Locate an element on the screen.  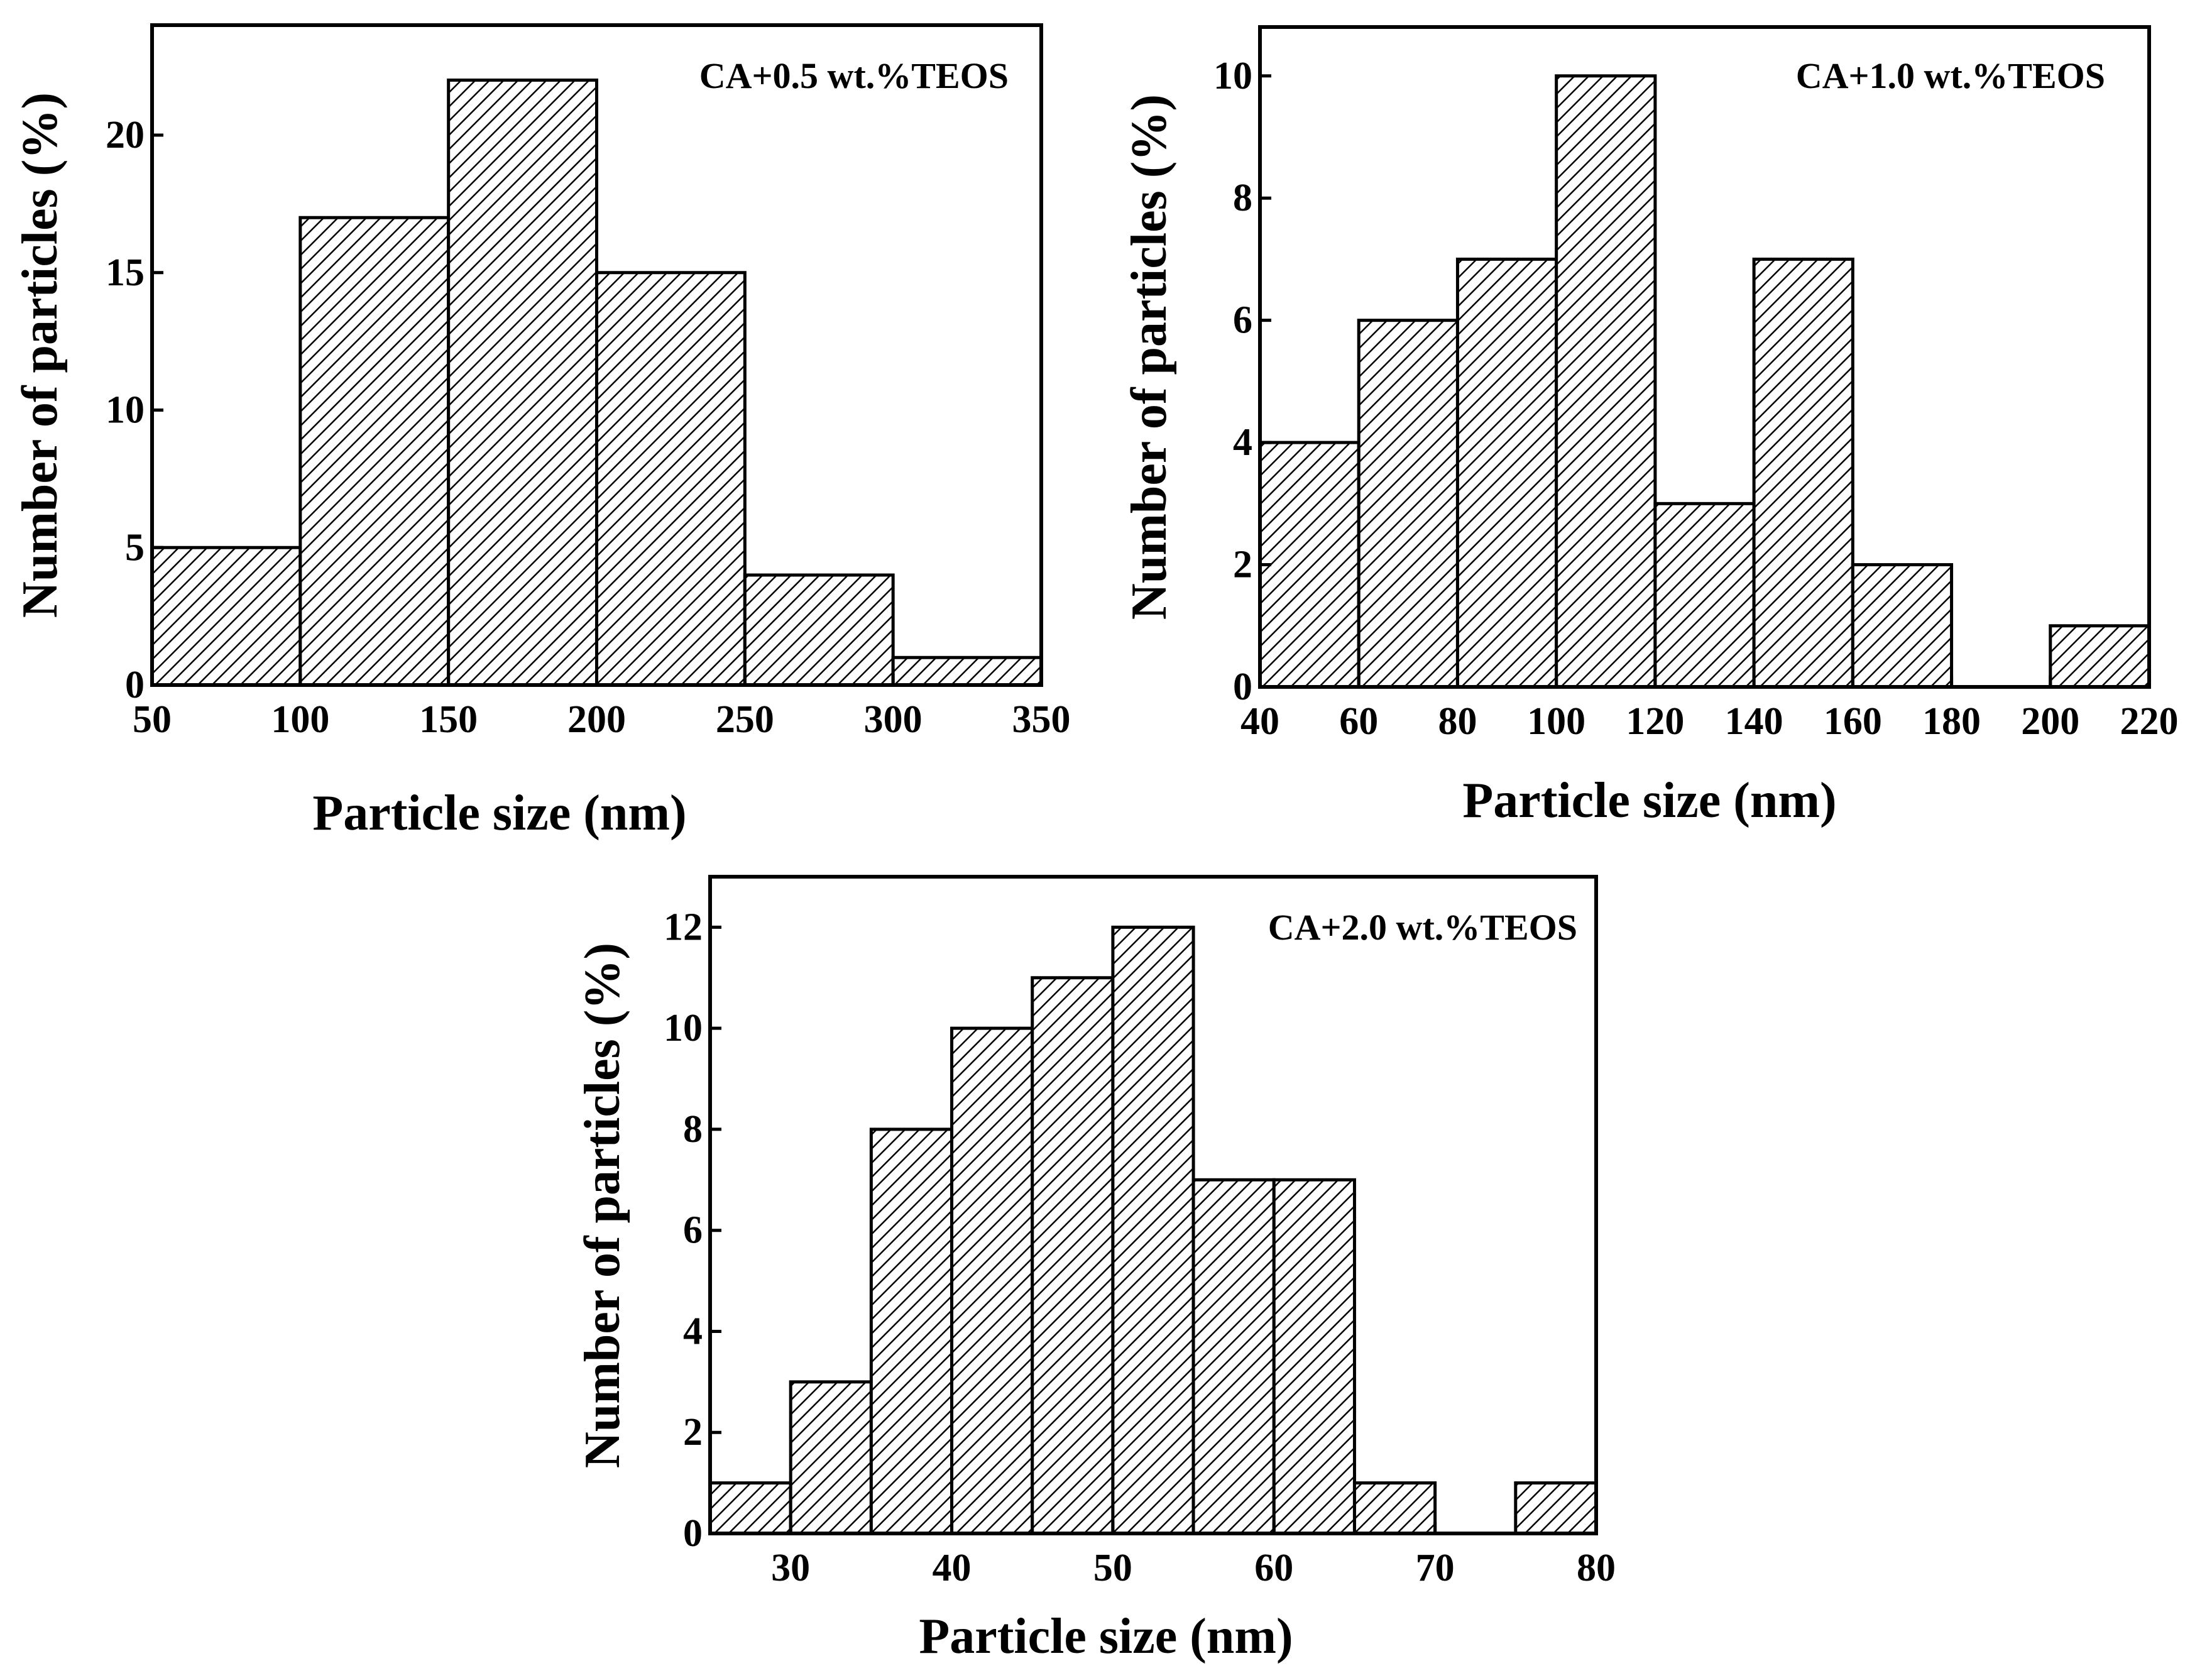
x-tick-label: 150 is located at coordinates (448, 719).